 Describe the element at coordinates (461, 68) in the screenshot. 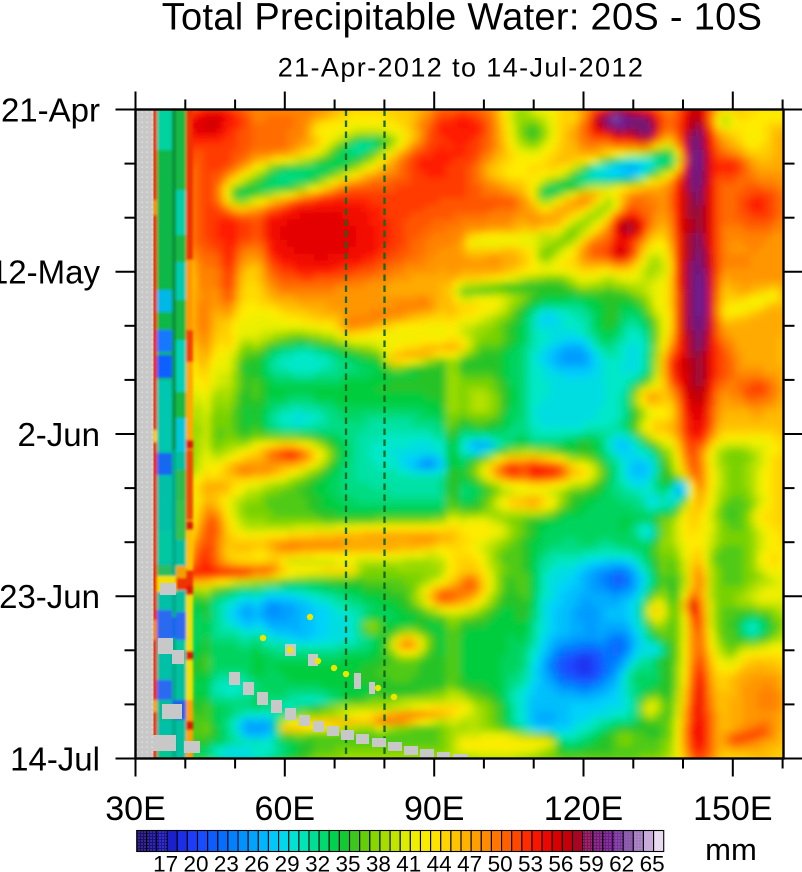

I see `svg-text: 21-Apr-2012 to 14-Jul-2012` at that location.